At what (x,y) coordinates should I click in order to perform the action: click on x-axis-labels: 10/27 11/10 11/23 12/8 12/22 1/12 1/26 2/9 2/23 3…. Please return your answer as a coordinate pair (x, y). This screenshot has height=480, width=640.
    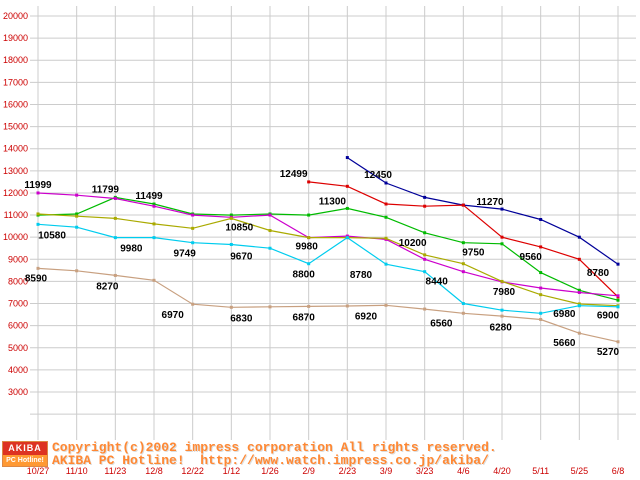
    Looking at the image, I should click on (326, 471).